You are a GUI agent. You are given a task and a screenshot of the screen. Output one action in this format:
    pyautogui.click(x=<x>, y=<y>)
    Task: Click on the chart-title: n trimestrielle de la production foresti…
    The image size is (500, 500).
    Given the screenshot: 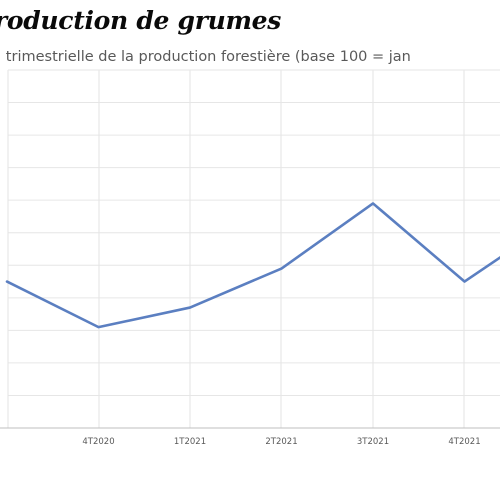 What is the action you would take?
    pyautogui.click(x=205, y=57)
    